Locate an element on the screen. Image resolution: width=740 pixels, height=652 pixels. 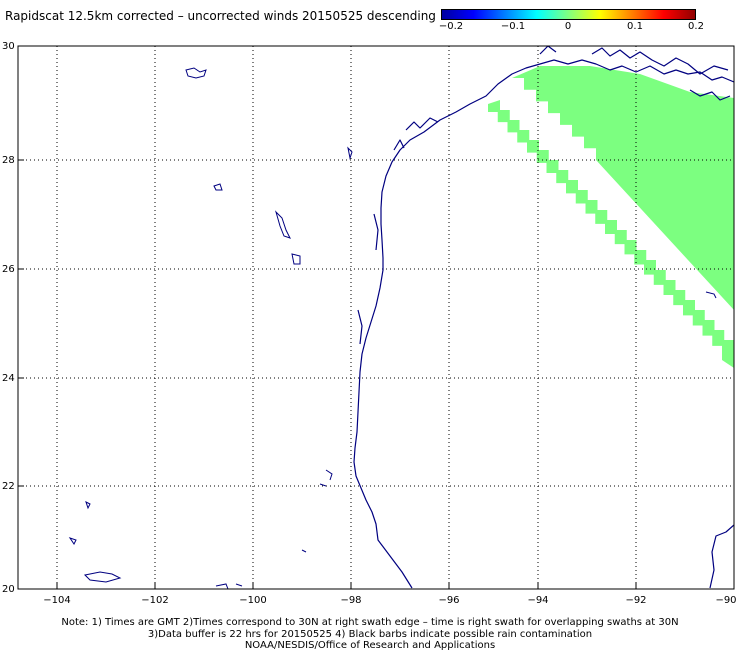
lon-label: −102 is located at coordinates (154, 600).